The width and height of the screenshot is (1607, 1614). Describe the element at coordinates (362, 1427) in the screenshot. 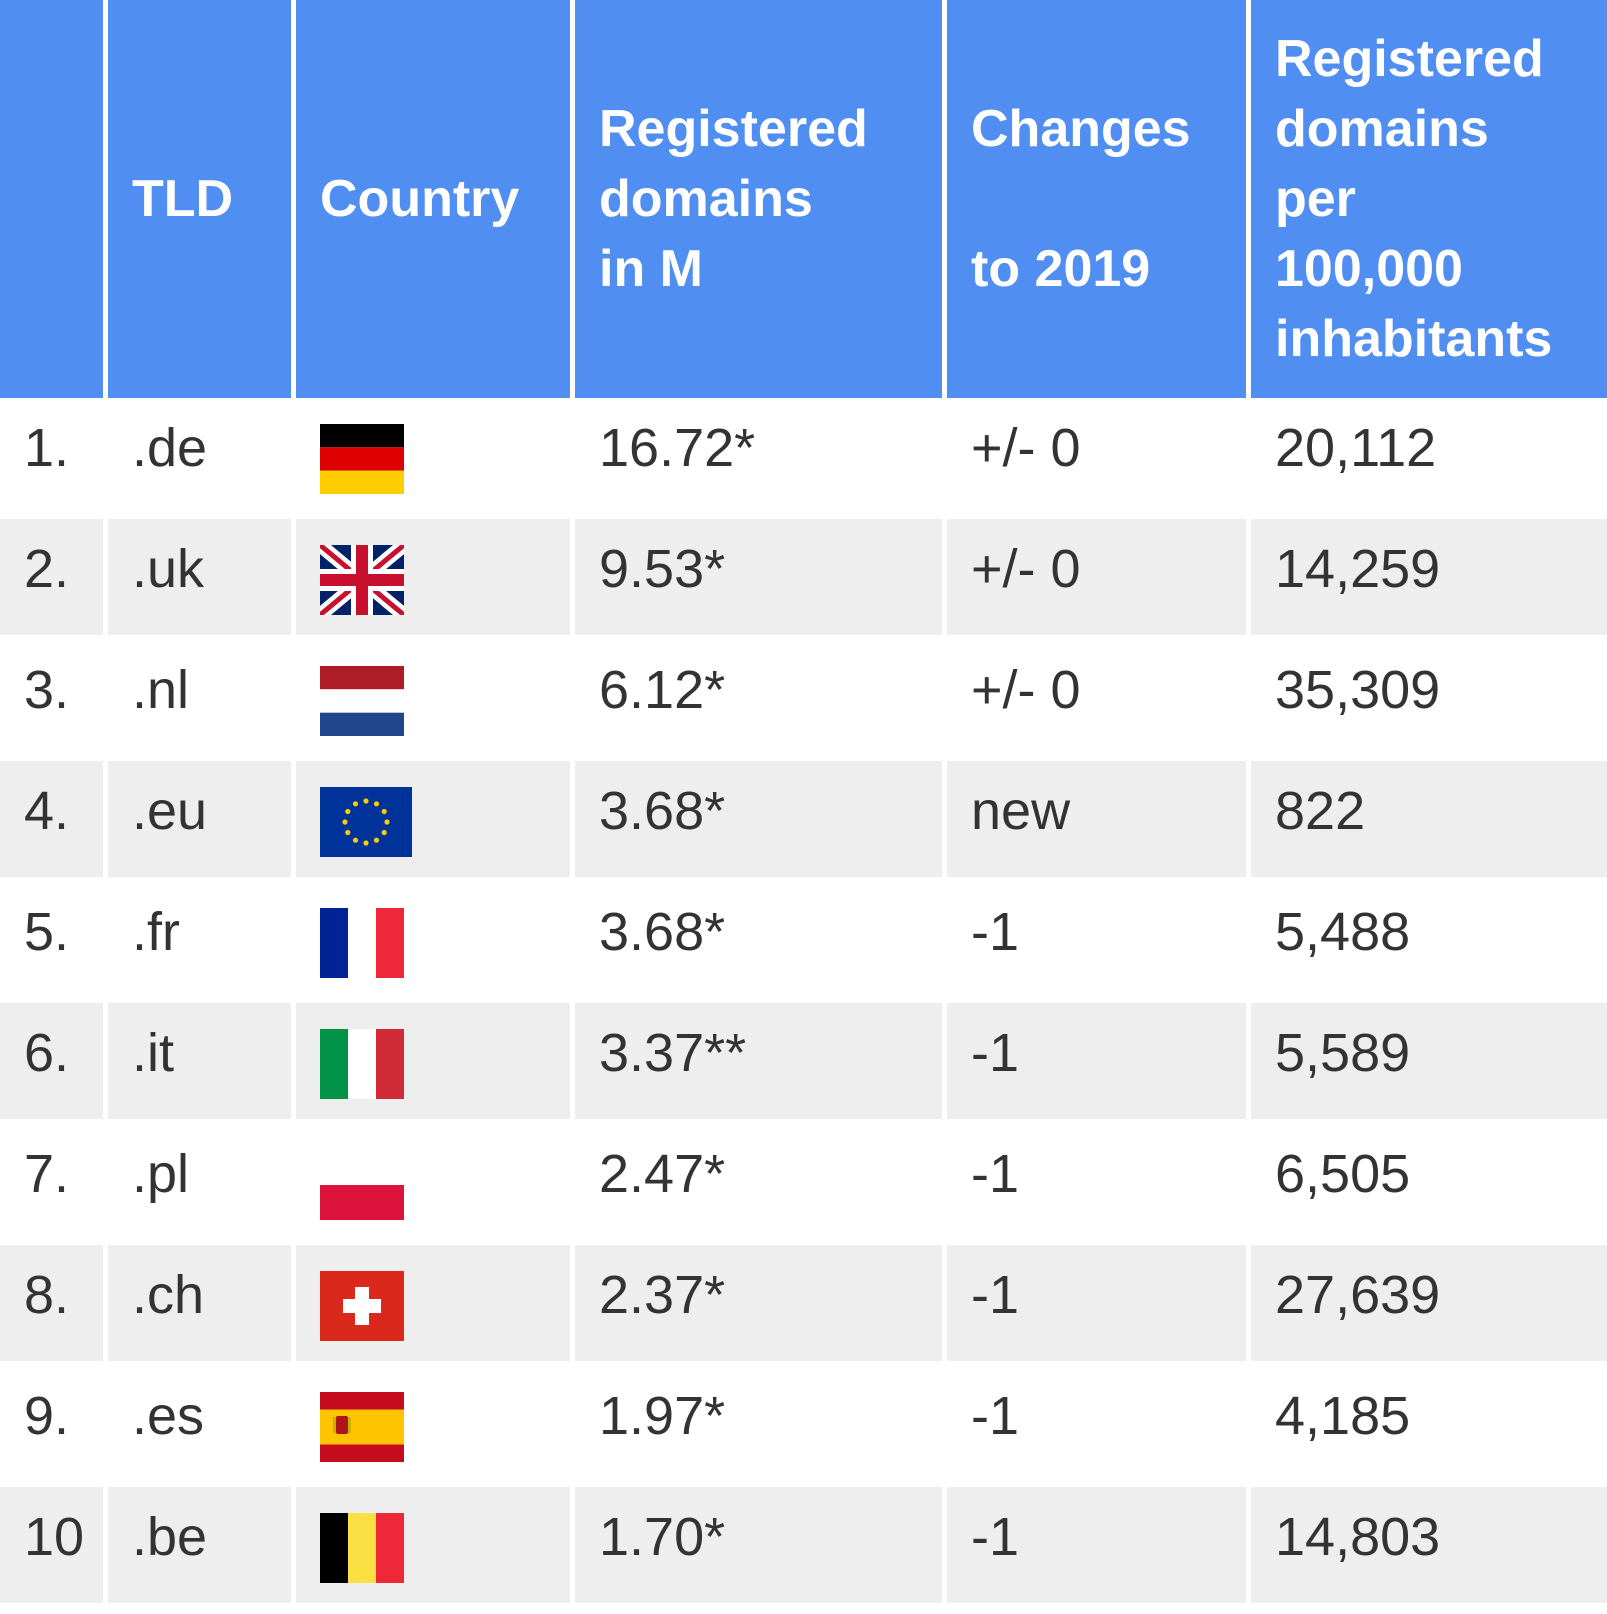

I see `spain-flag` at that location.